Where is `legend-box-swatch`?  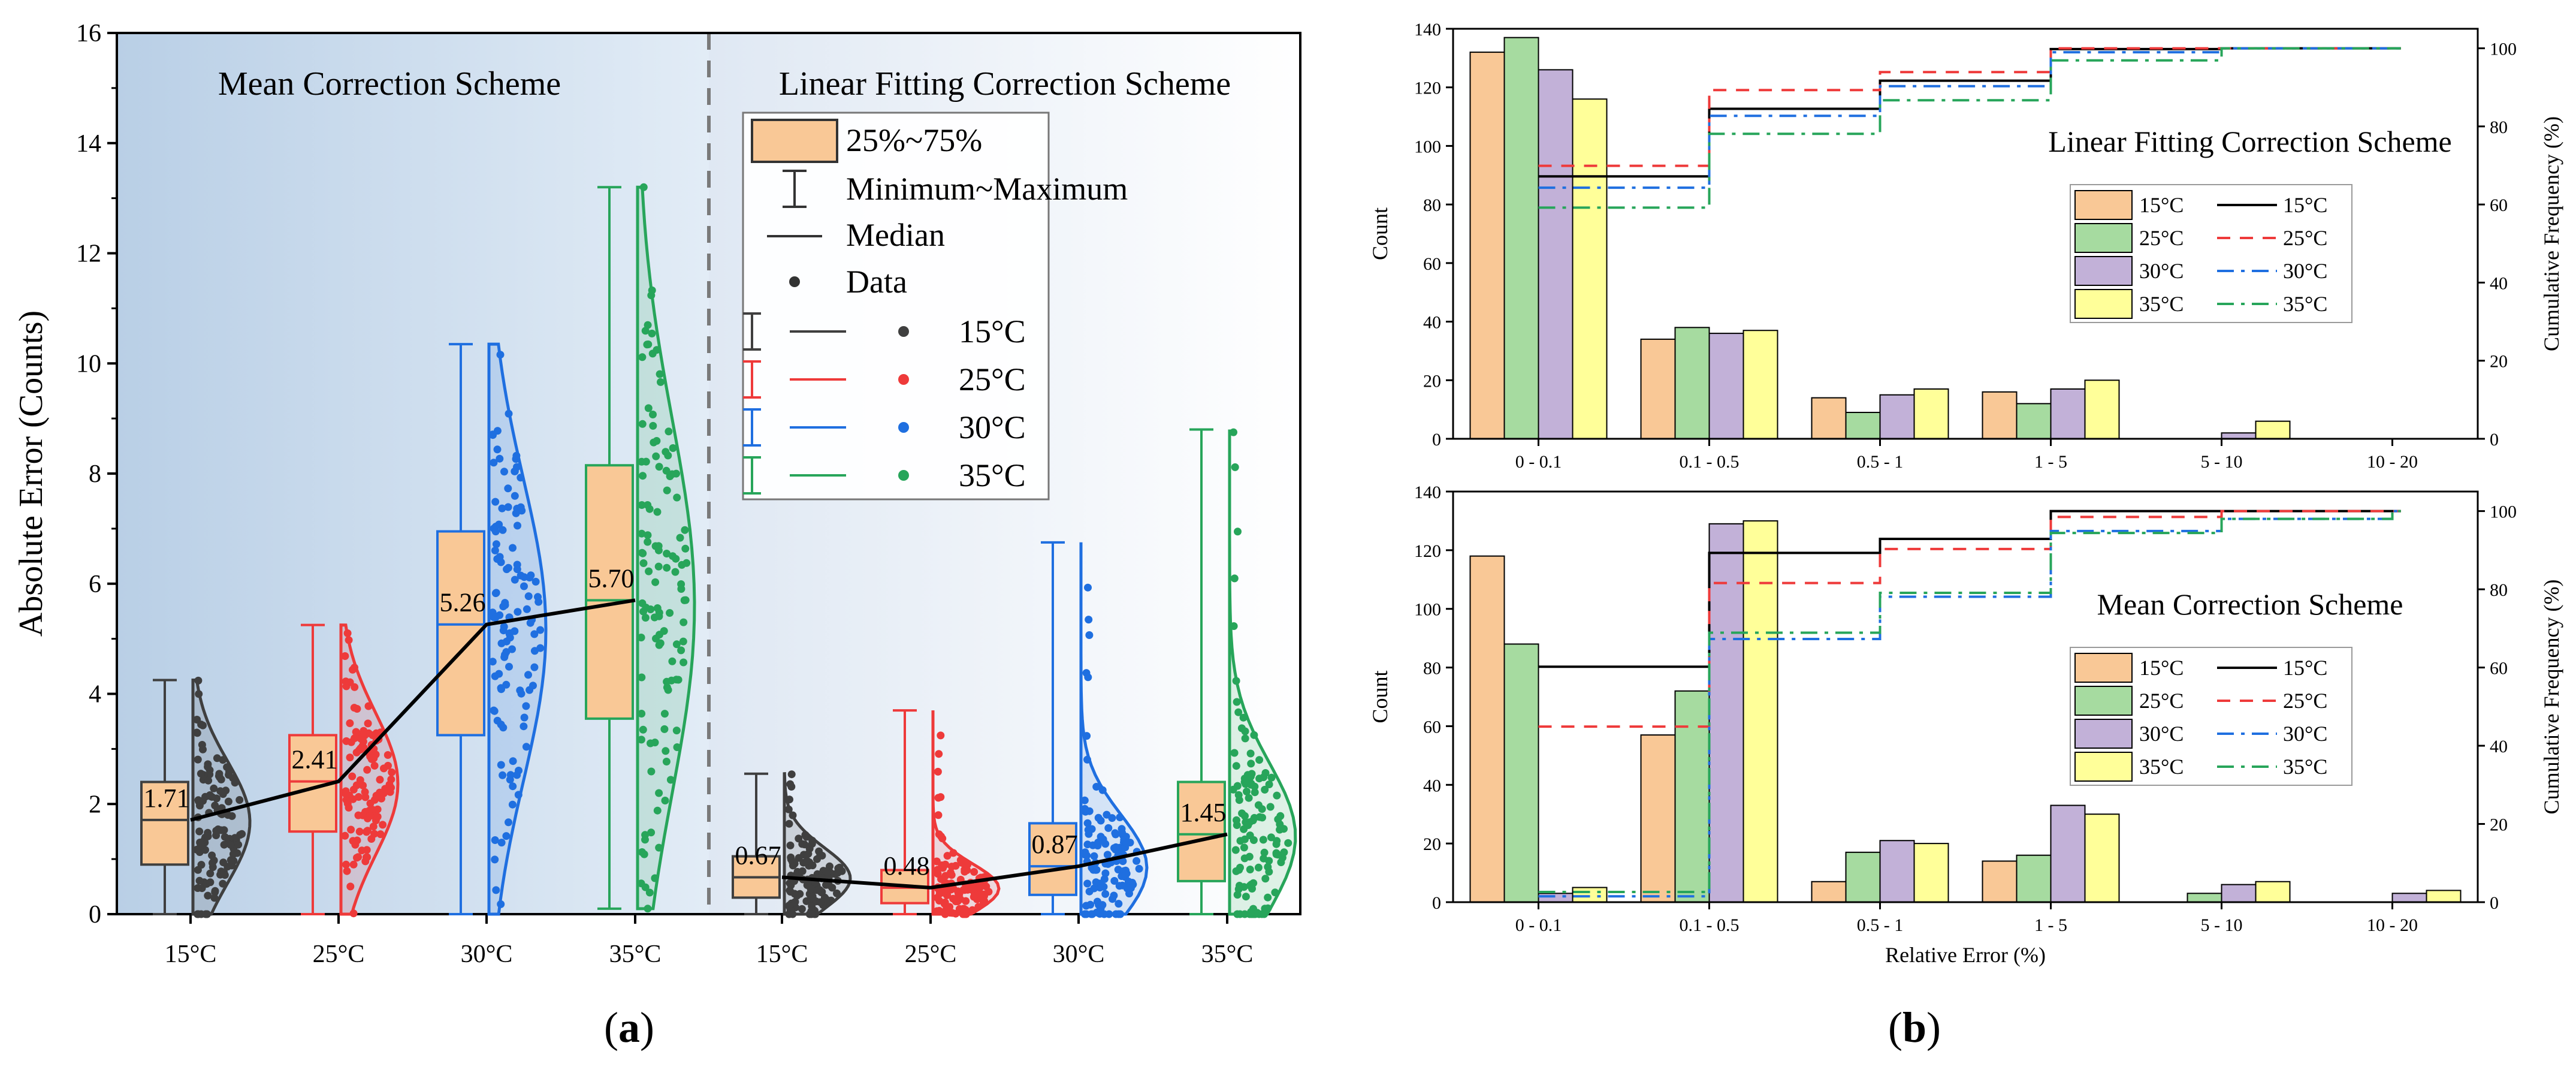 legend-box-swatch is located at coordinates (794, 141).